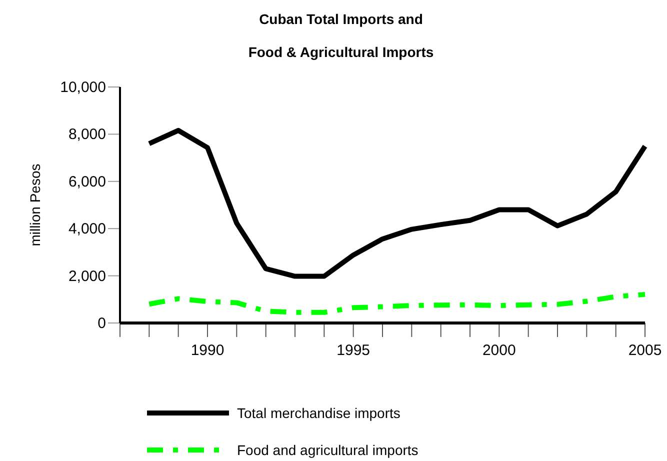  What do you see at coordinates (35, 205) in the screenshot?
I see `y-axis-title: million Pesos` at bounding box center [35, 205].